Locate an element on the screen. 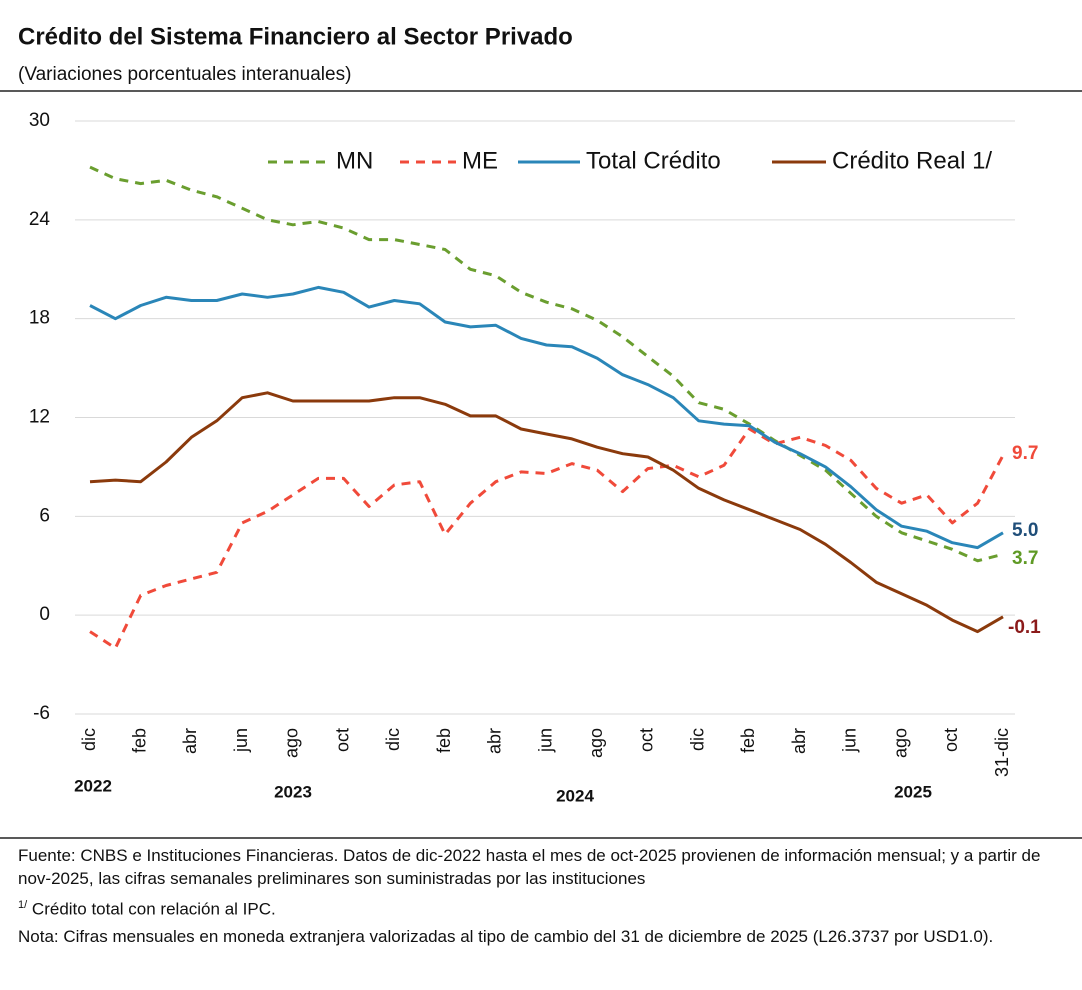 The height and width of the screenshot is (990, 1082). legend-label: MN is located at coordinates (354, 160).